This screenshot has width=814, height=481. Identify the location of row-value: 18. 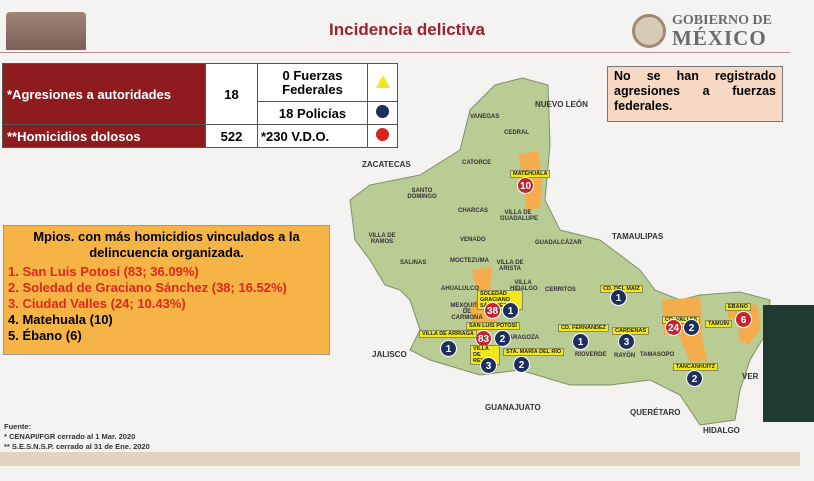
(231, 94).